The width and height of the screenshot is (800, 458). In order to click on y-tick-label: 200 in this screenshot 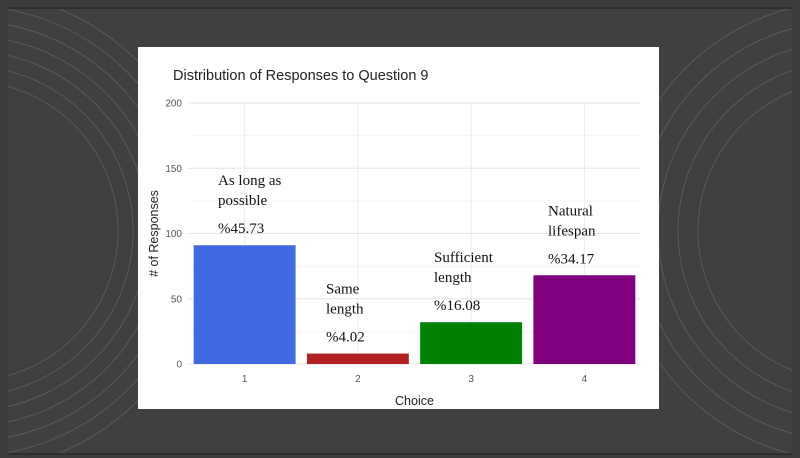, I will do `click(173, 104)`.